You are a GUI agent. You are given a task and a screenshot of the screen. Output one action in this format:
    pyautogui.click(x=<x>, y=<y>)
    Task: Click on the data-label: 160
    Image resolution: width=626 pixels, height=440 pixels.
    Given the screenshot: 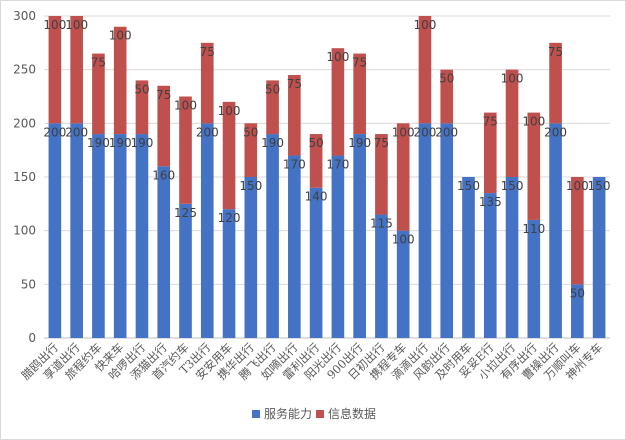 What is the action you would take?
    pyautogui.click(x=163, y=175)
    